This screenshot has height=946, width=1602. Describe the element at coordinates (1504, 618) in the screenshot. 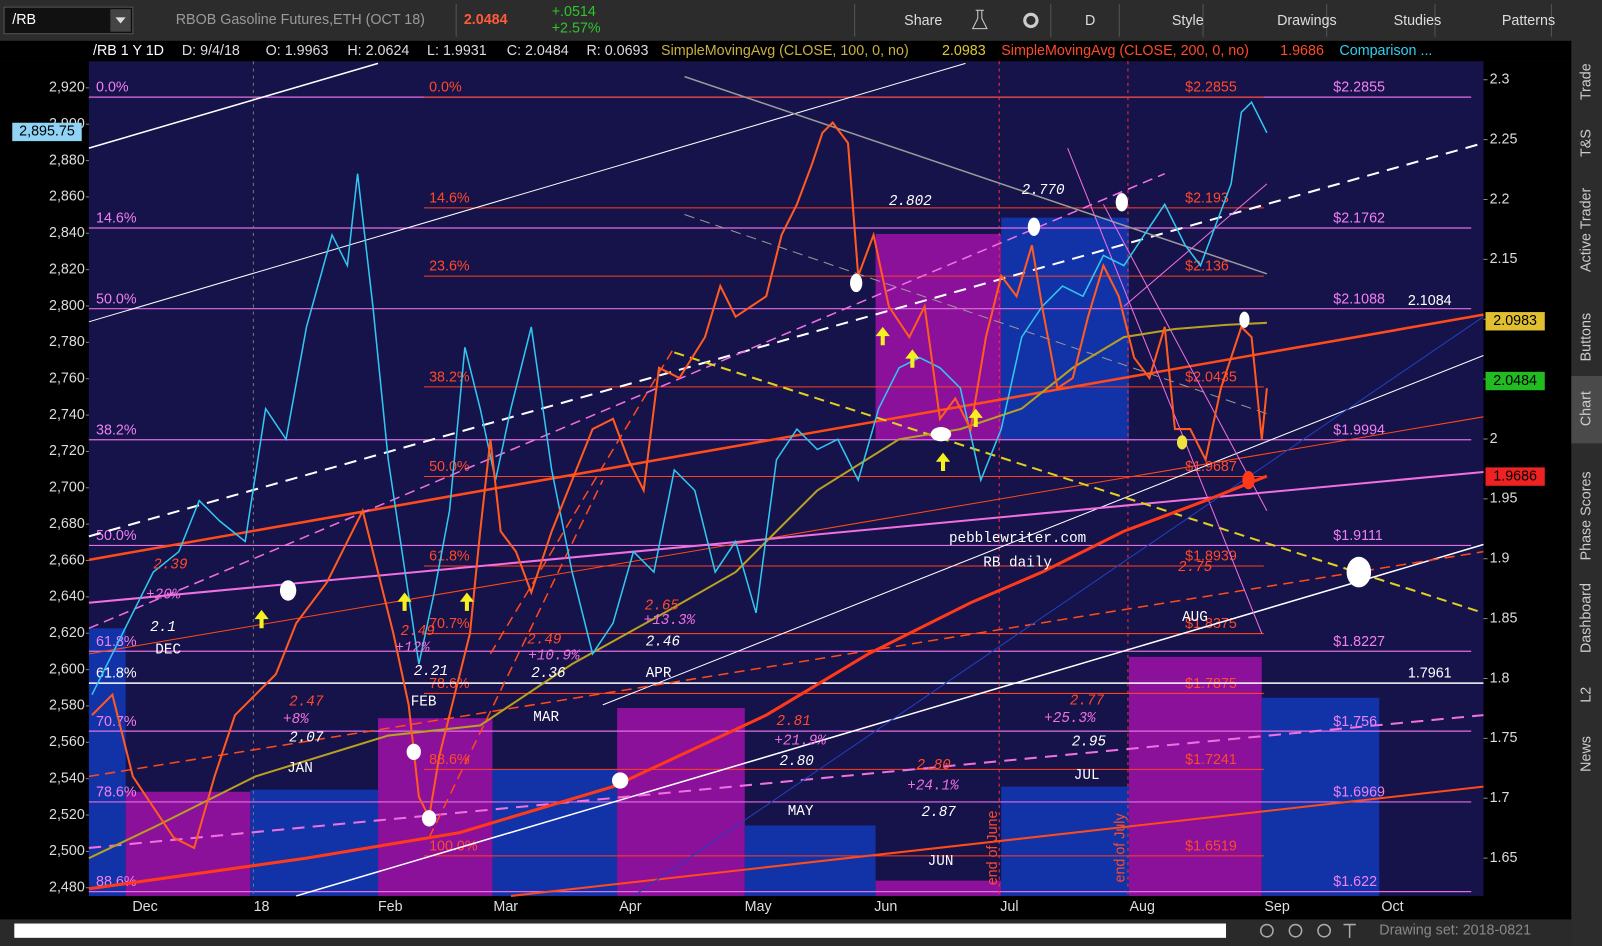

I see `y2-tick-label: 1.85` at that location.